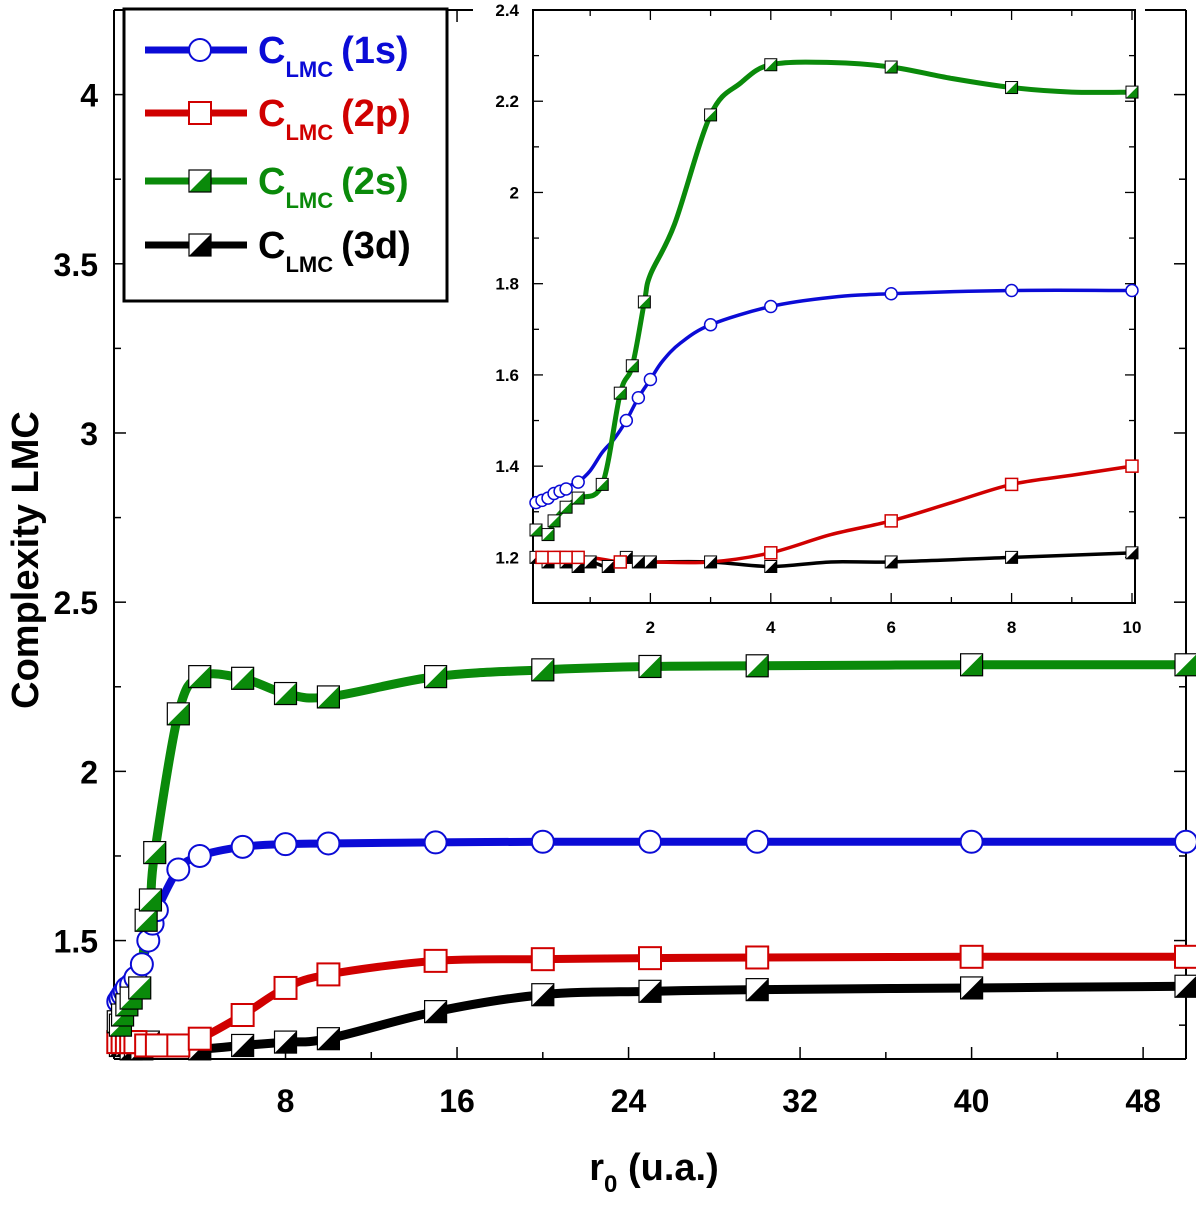  What do you see at coordinates (507, 557) in the screenshot?
I see `inset-y-tick-label: 1.2` at bounding box center [507, 557].